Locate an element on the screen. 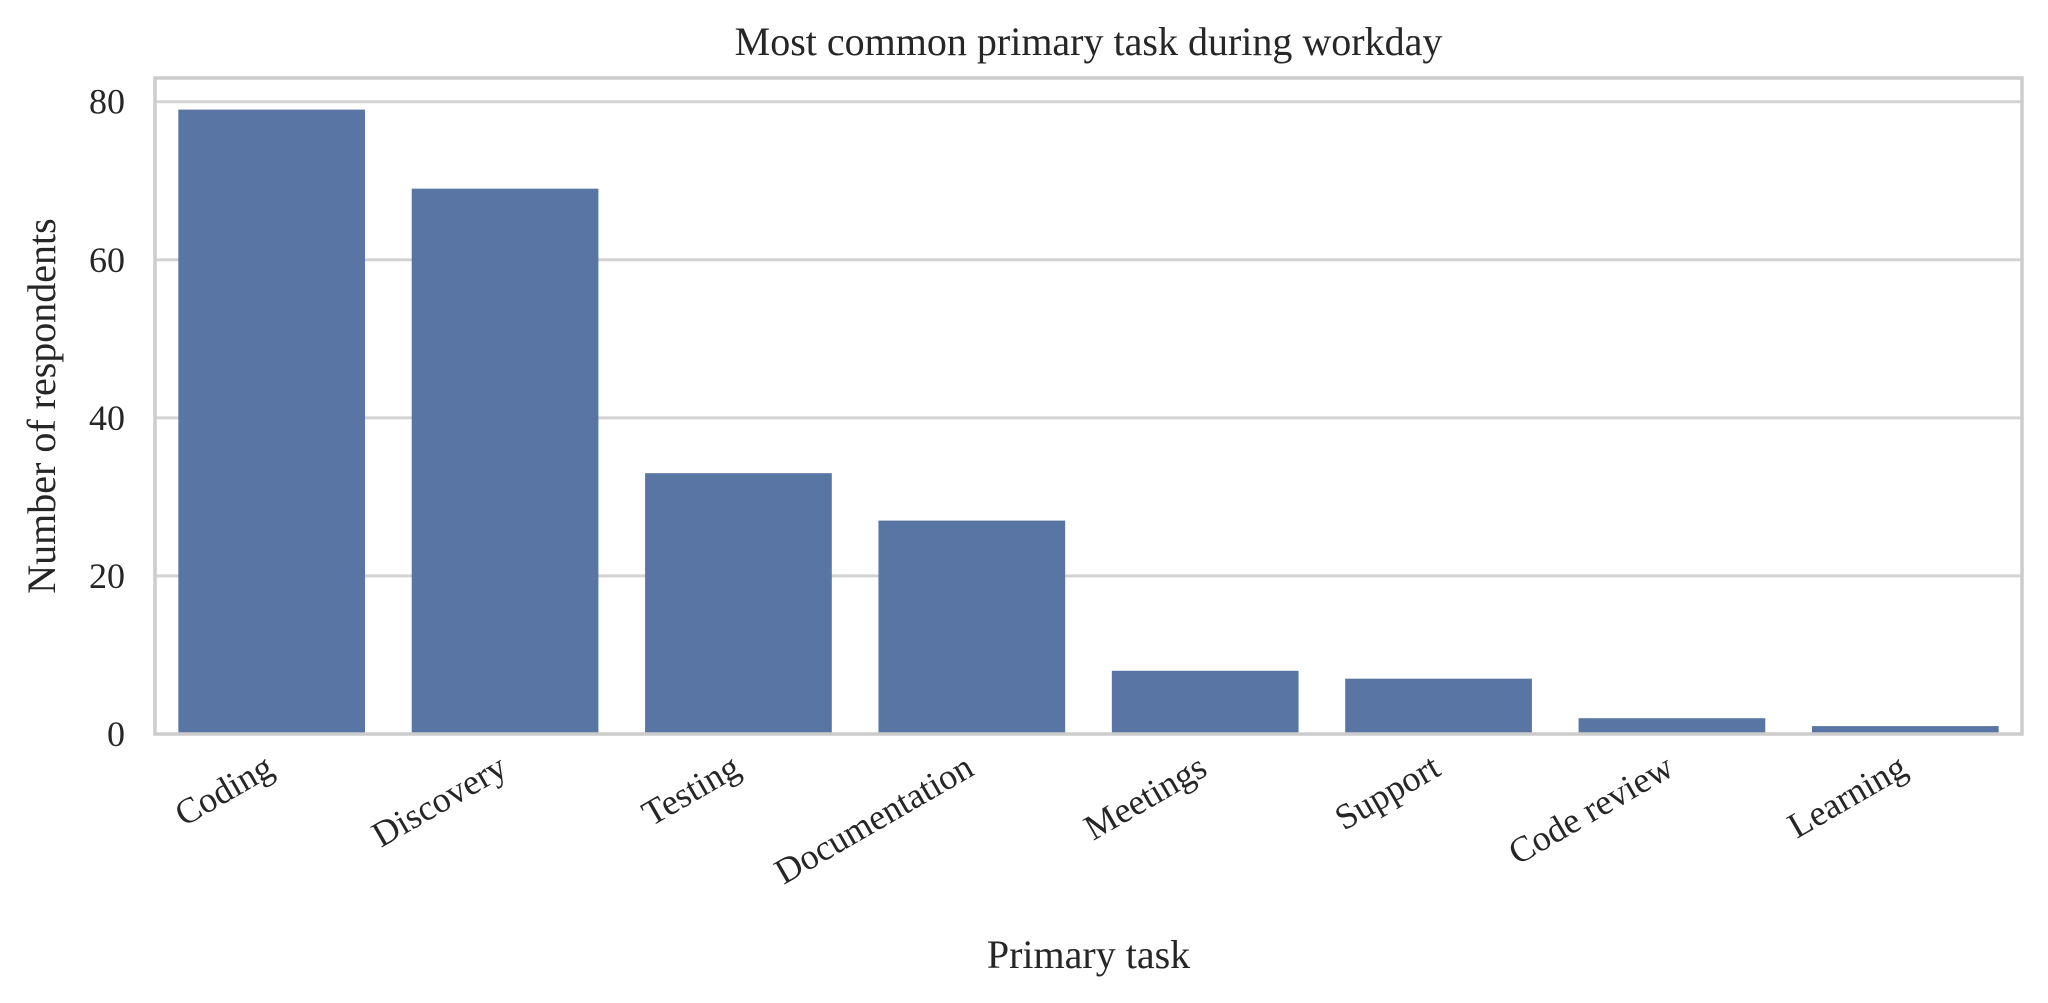 This screenshot has width=2048, height=1003. bar-code-review is located at coordinates (1672, 726).